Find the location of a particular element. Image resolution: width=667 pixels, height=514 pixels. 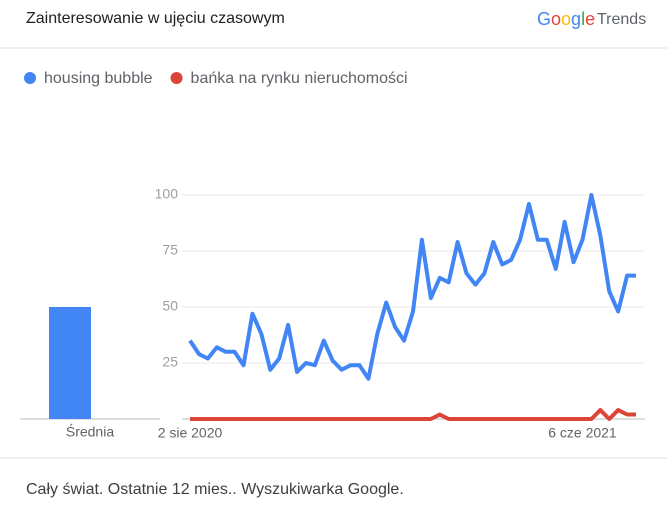

header-title: Zainteresowanie w ujęciu czasowym is located at coordinates (155, 18).